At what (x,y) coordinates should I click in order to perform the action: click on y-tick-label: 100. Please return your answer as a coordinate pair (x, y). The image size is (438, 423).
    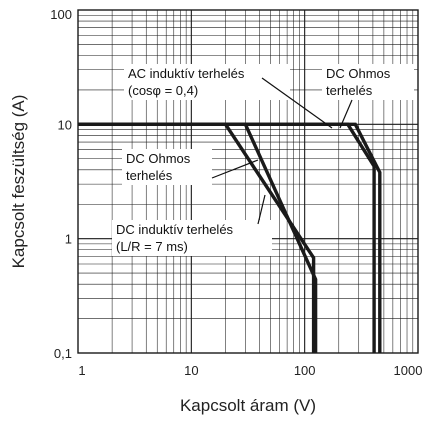
    Looking at the image, I should click on (61, 14).